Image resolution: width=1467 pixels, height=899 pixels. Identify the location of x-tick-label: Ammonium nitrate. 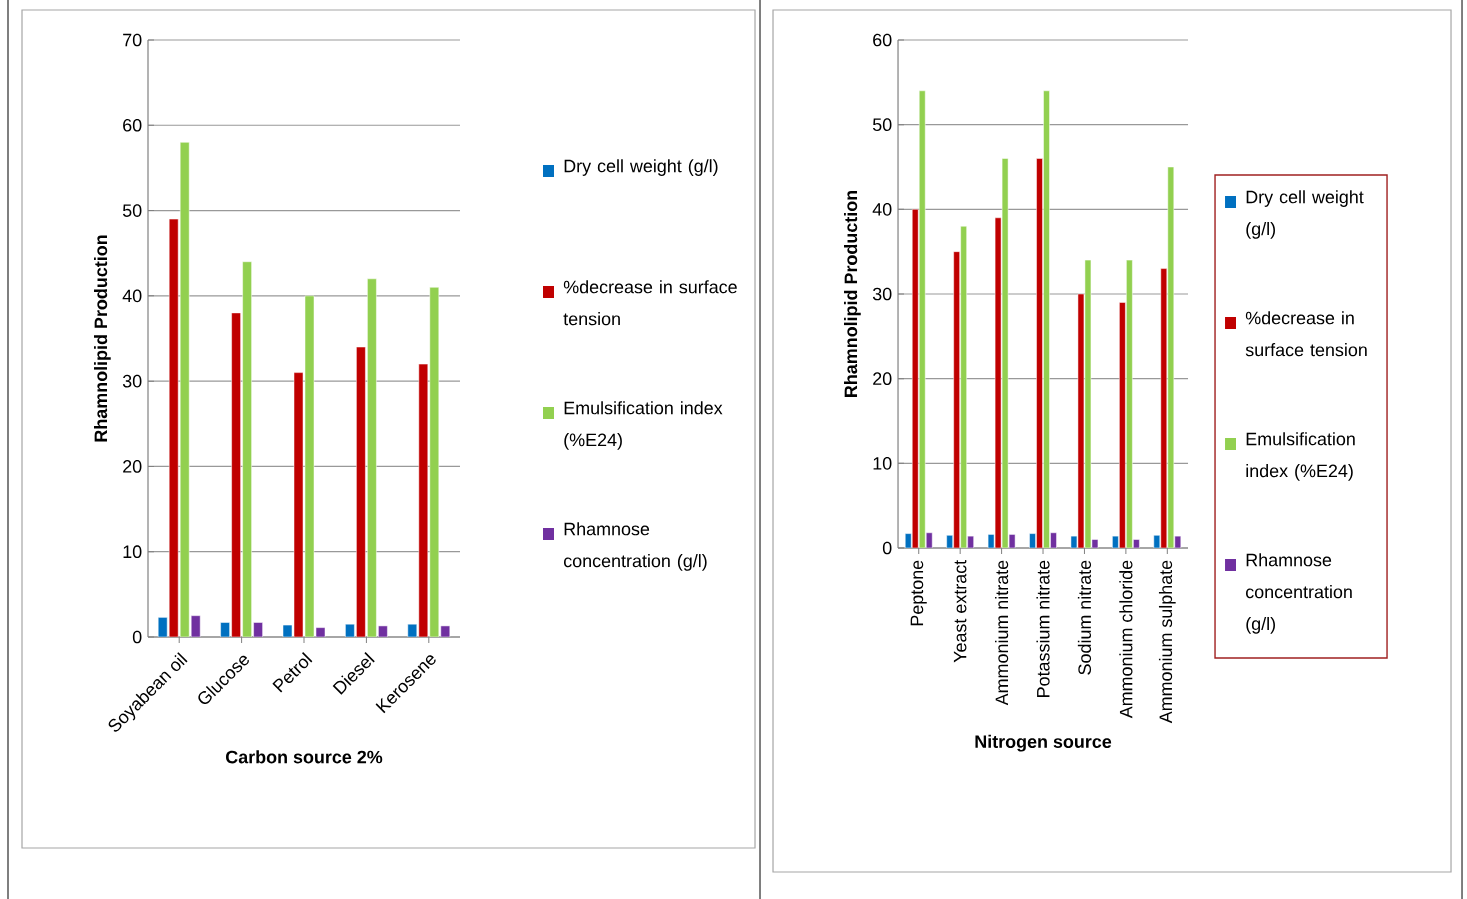
(1002, 633).